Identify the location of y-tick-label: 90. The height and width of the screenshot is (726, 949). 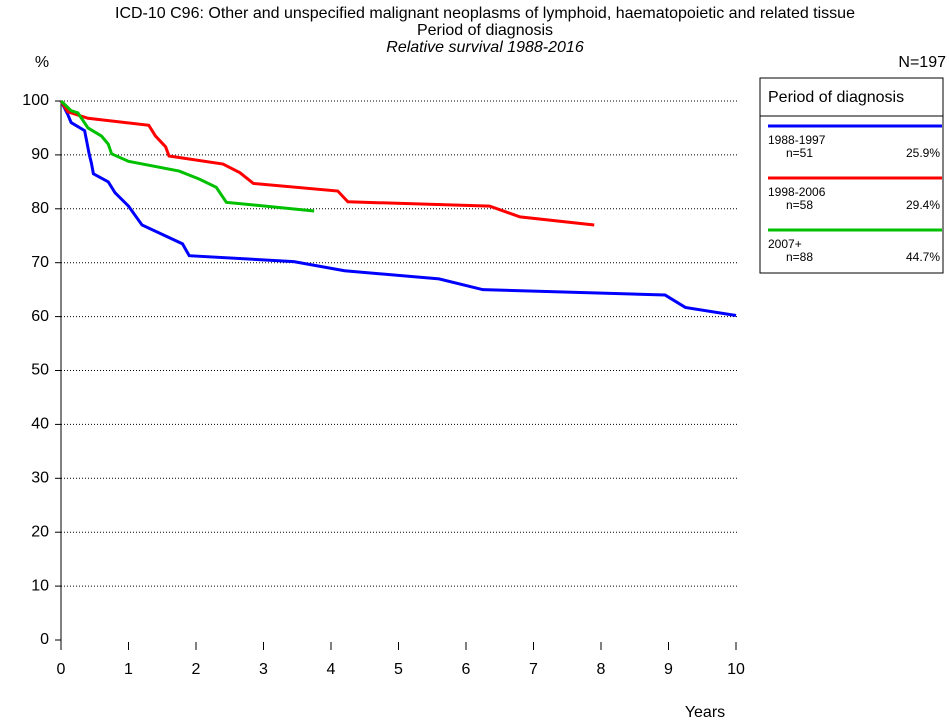
(40, 154).